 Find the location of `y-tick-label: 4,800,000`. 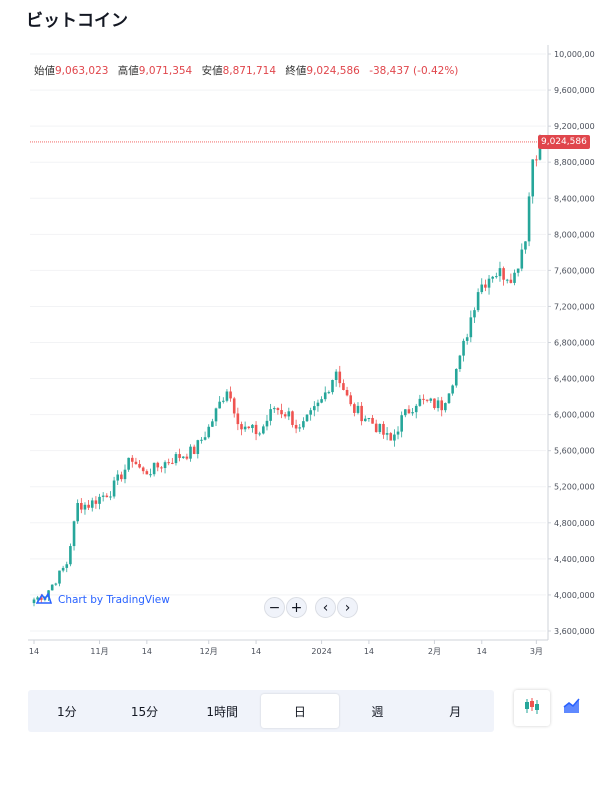

y-tick-label: 4,800,000 is located at coordinates (574, 523).